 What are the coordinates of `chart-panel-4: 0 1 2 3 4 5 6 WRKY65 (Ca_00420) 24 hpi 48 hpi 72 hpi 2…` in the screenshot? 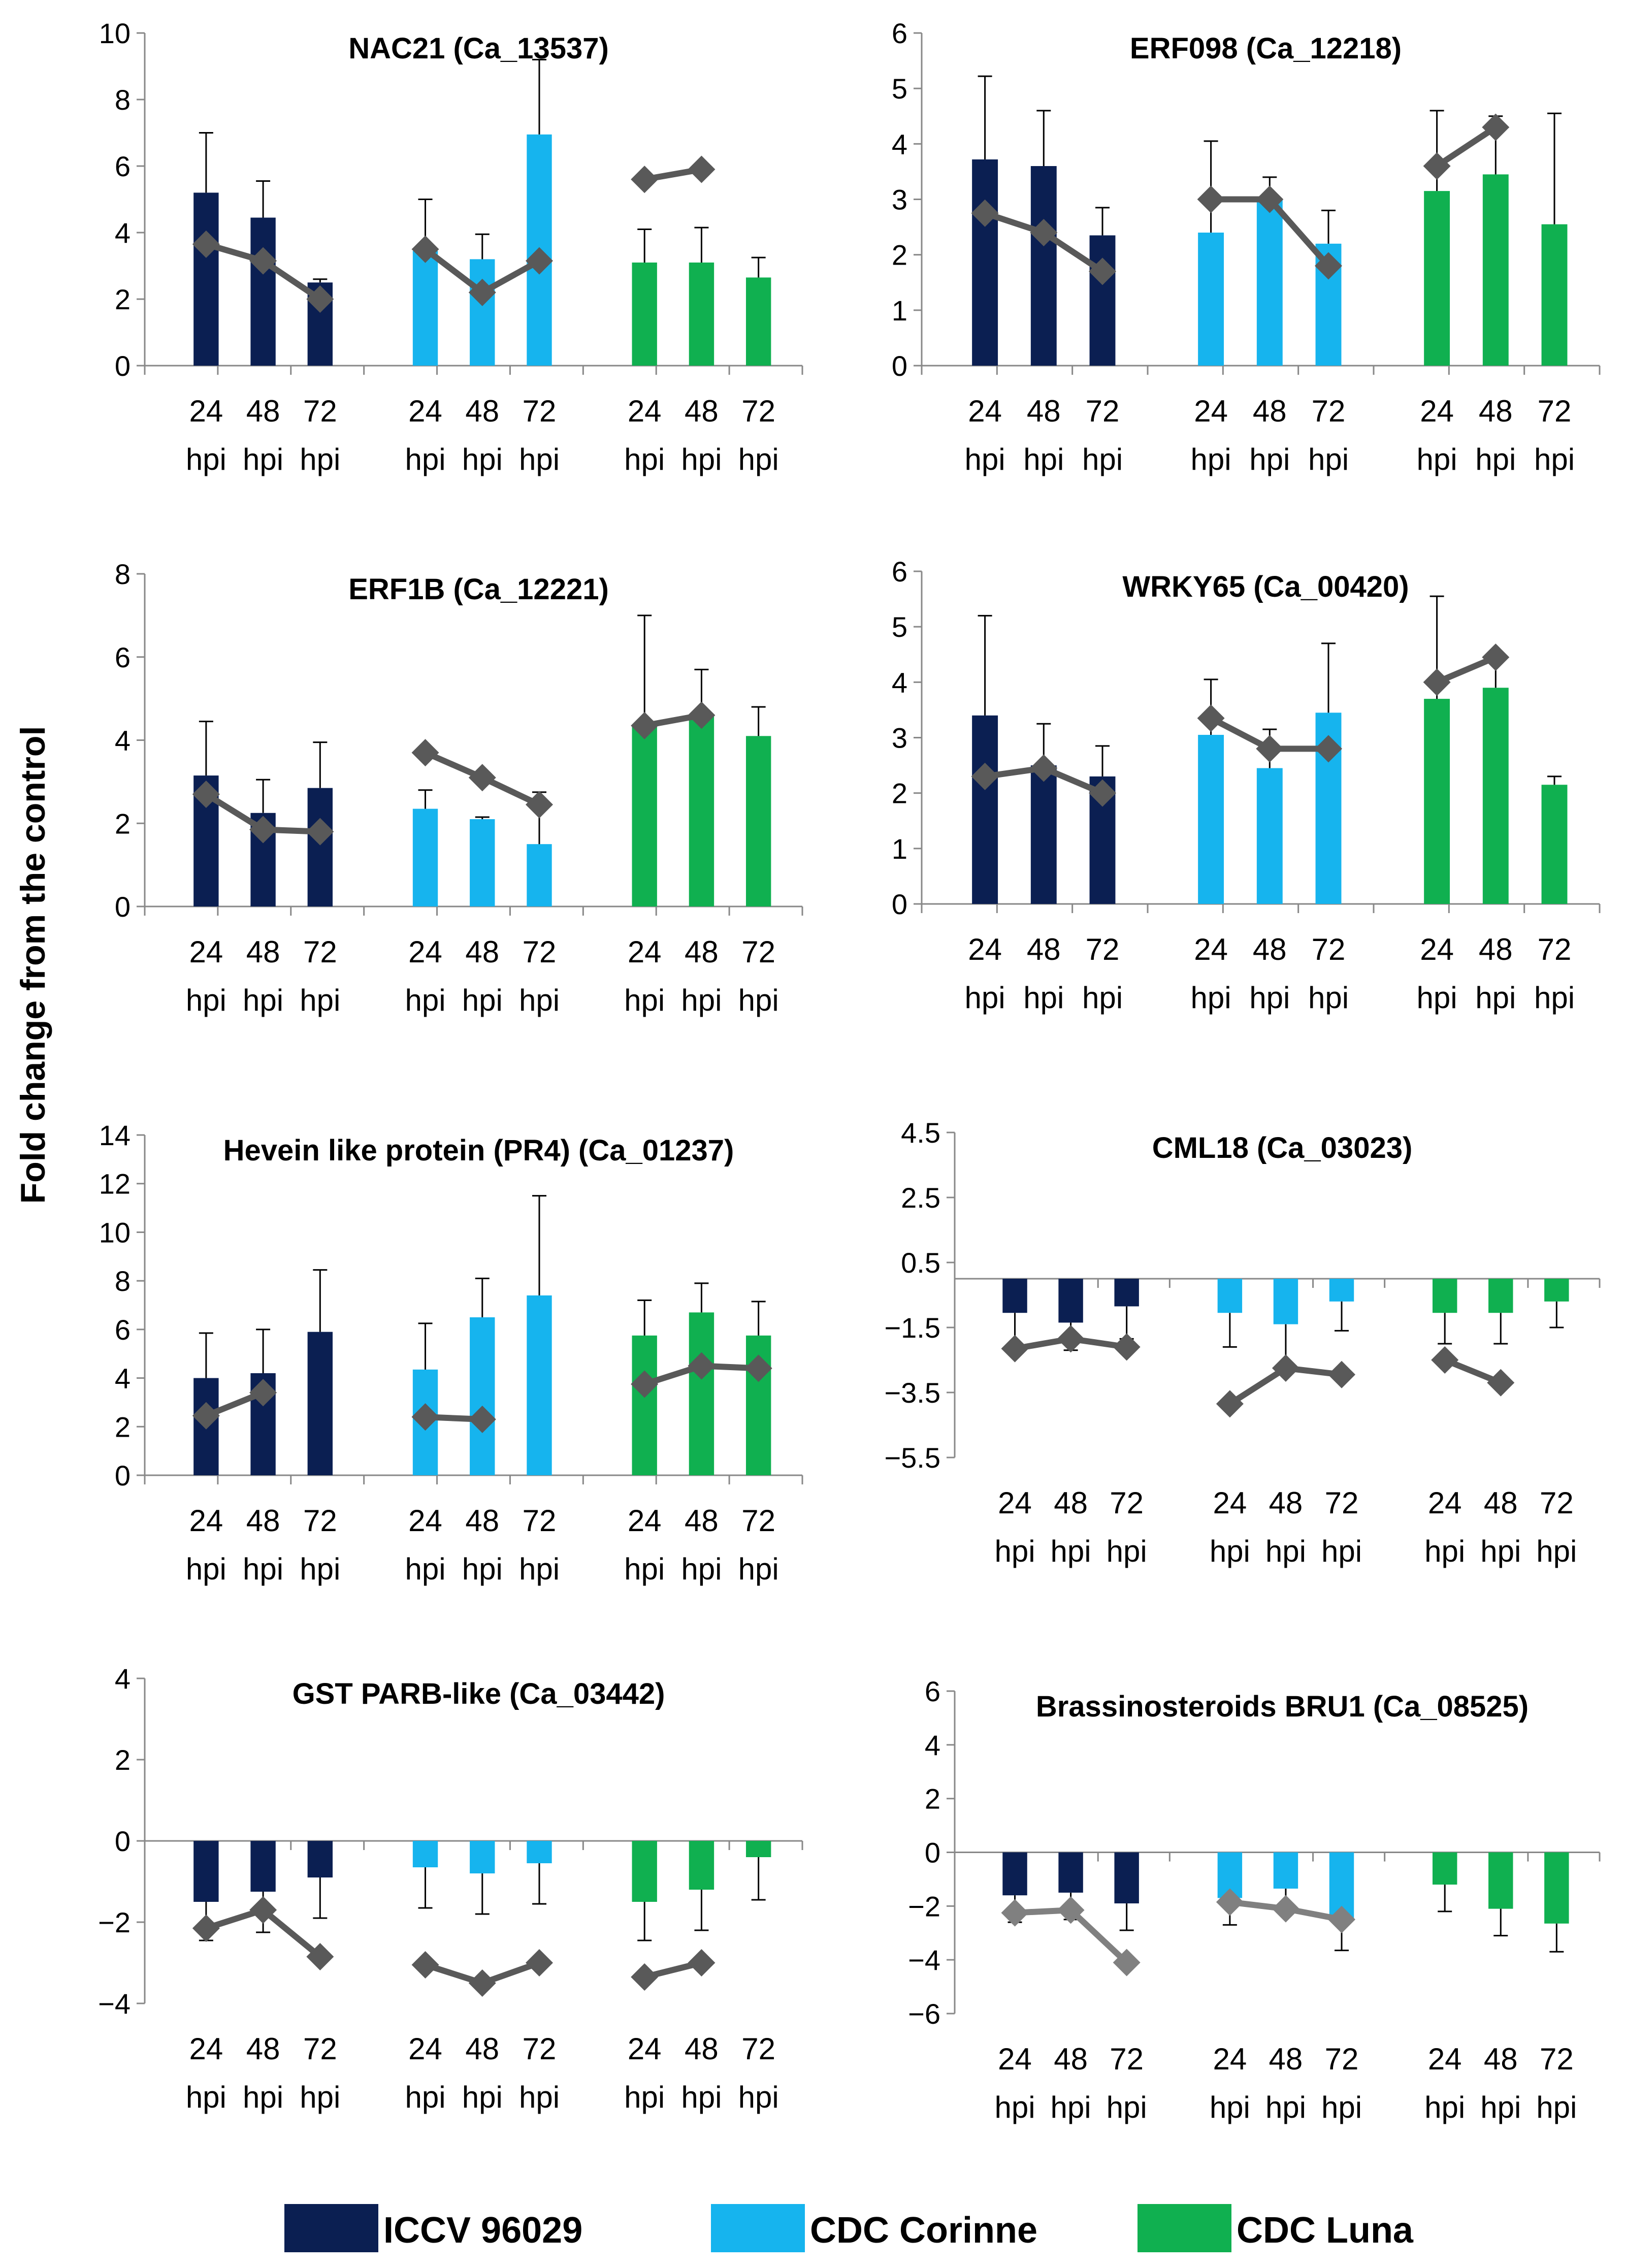 It's located at (1246, 785).